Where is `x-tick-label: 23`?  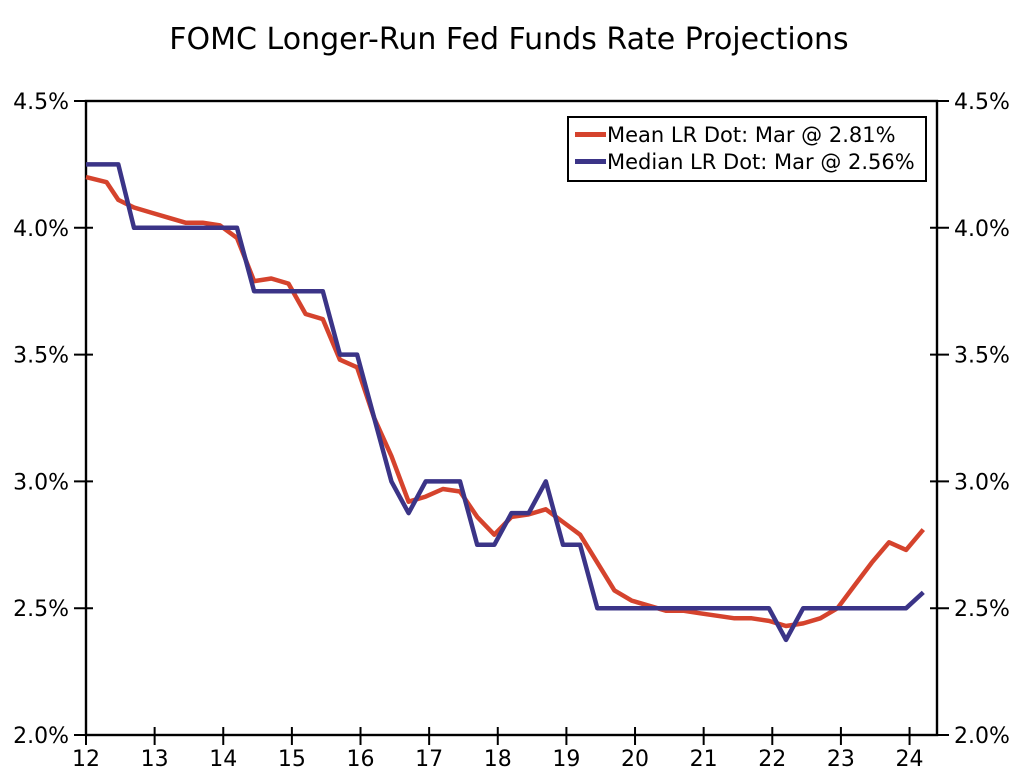
x-tick-label: 23 is located at coordinates (841, 759).